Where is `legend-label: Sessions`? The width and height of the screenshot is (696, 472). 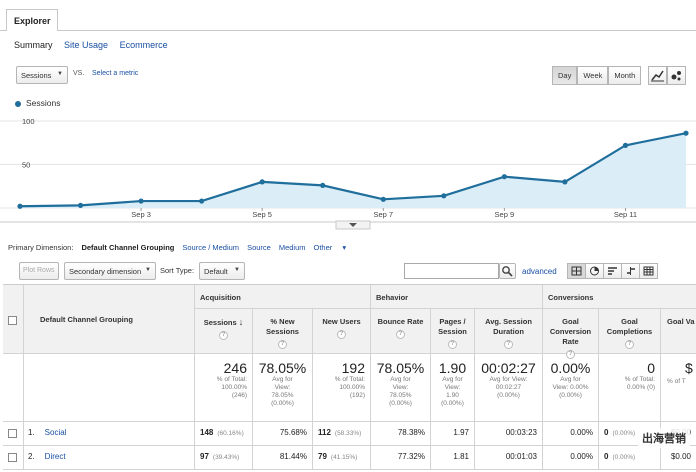 legend-label: Sessions is located at coordinates (43, 103).